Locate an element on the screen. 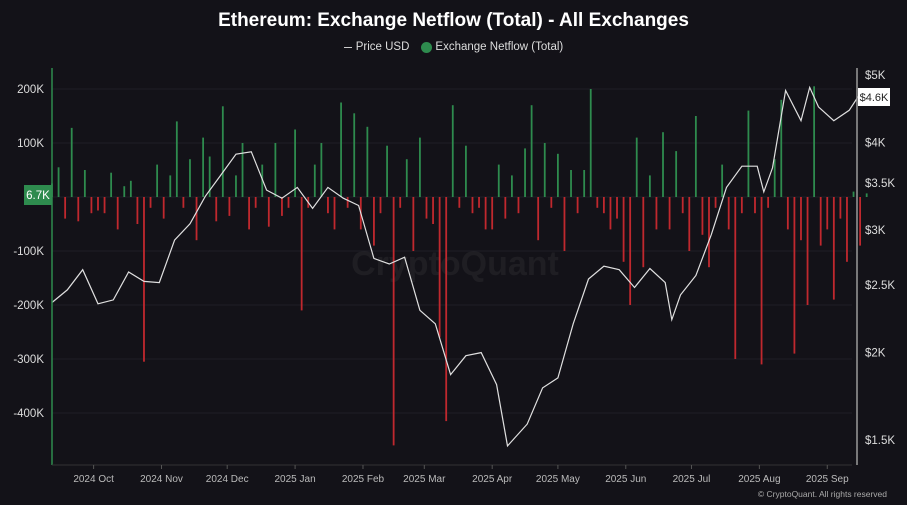  last-netflow-badge is located at coordinates (38, 195).